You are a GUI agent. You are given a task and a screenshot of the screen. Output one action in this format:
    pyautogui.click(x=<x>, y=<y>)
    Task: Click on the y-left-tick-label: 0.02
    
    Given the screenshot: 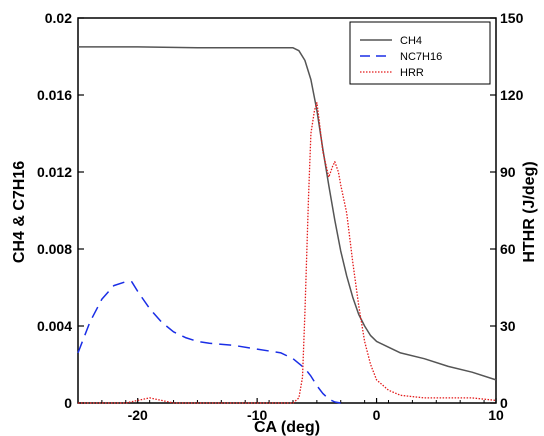 What is the action you would take?
    pyautogui.click(x=58, y=18)
    